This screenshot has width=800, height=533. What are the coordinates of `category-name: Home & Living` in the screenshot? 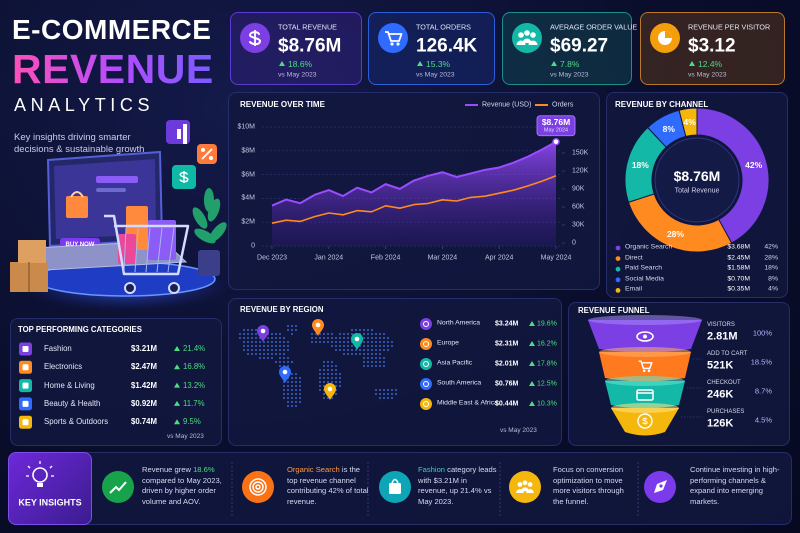 It's located at (69, 385).